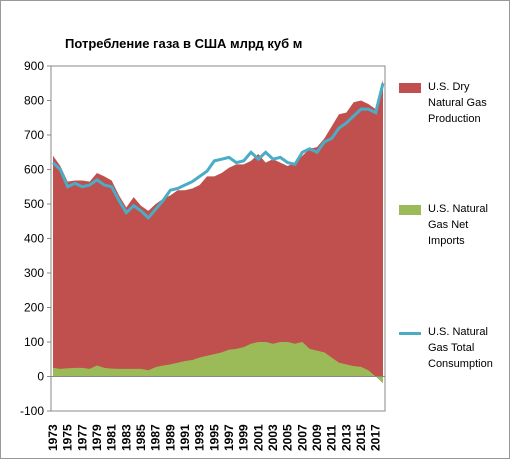 The width and height of the screenshot is (510, 459). What do you see at coordinates (97, 437) in the screenshot?
I see `x-tick-label: 1979` at bounding box center [97, 437].